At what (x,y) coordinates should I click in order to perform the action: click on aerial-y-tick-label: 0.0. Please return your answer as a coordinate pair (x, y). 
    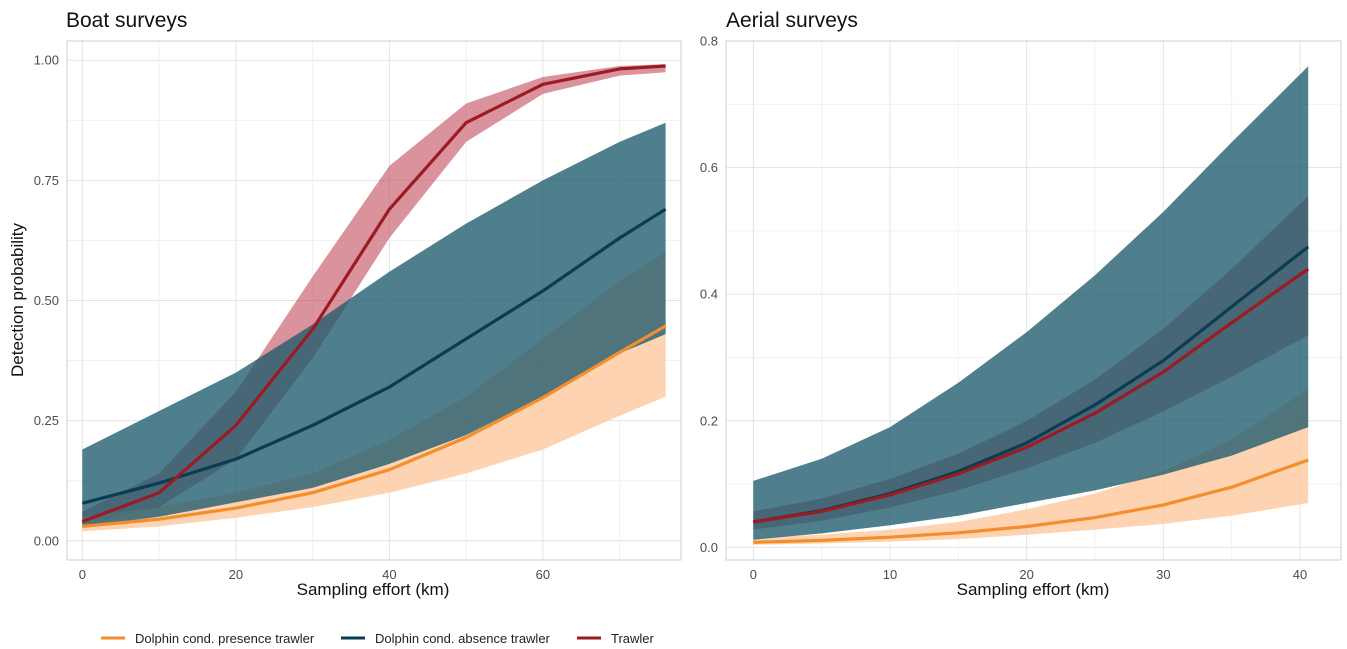
    Looking at the image, I should click on (709, 547).